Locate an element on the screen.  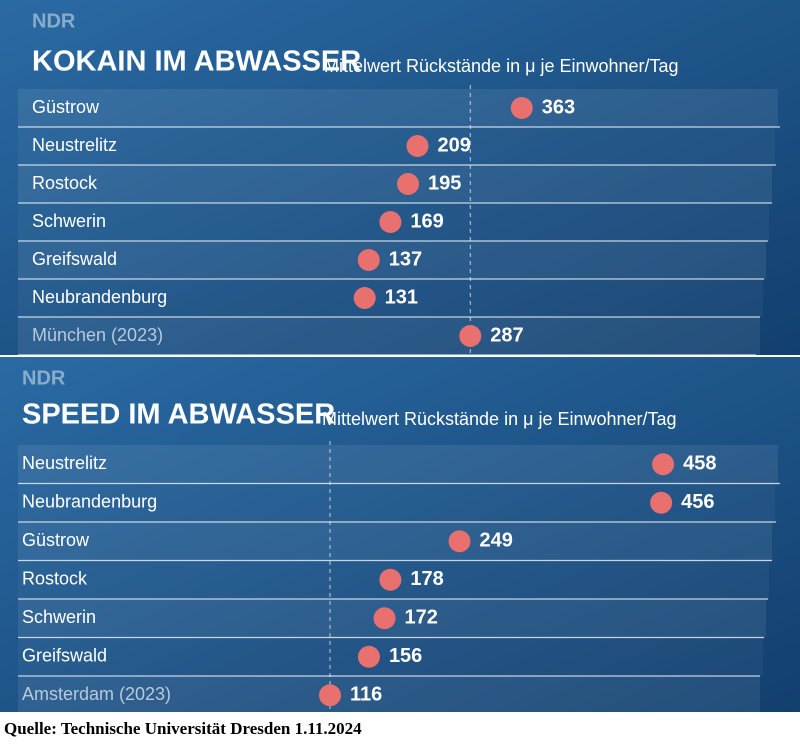
value-label: 209 is located at coordinates (453, 145).